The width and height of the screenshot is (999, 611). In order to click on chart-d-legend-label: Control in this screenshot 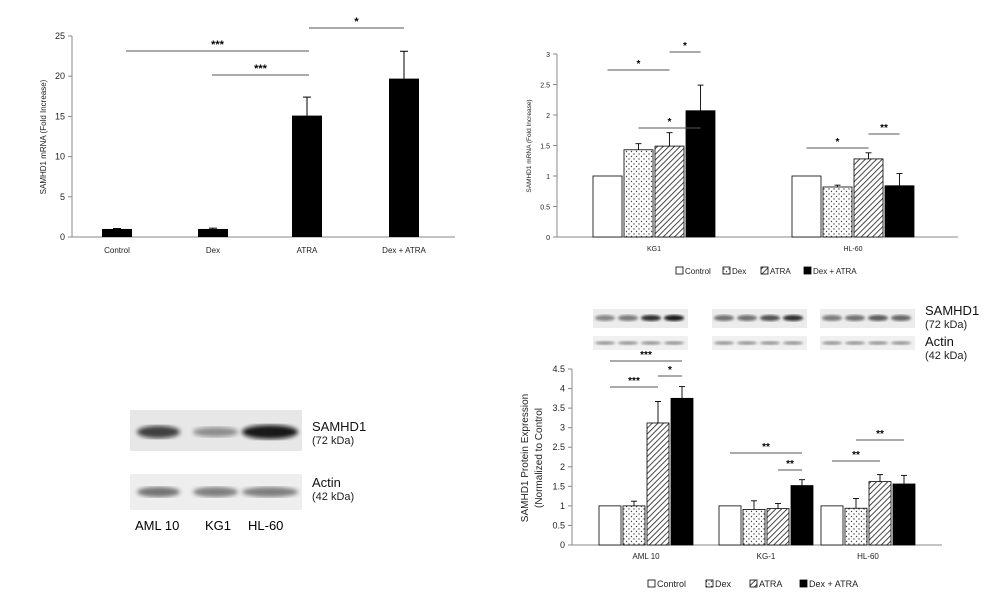, I will do `click(671, 584)`.